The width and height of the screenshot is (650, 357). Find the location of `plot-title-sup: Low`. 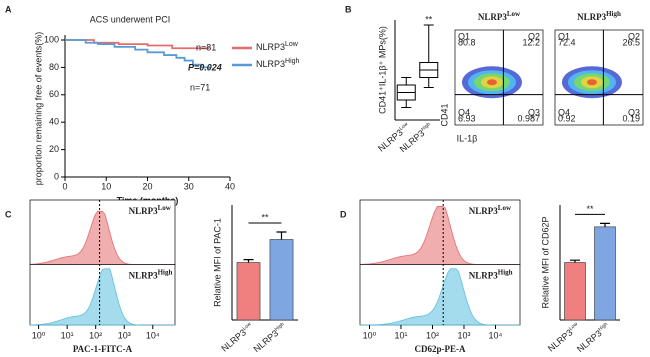

plot-title-sup: Low is located at coordinates (514, 14).